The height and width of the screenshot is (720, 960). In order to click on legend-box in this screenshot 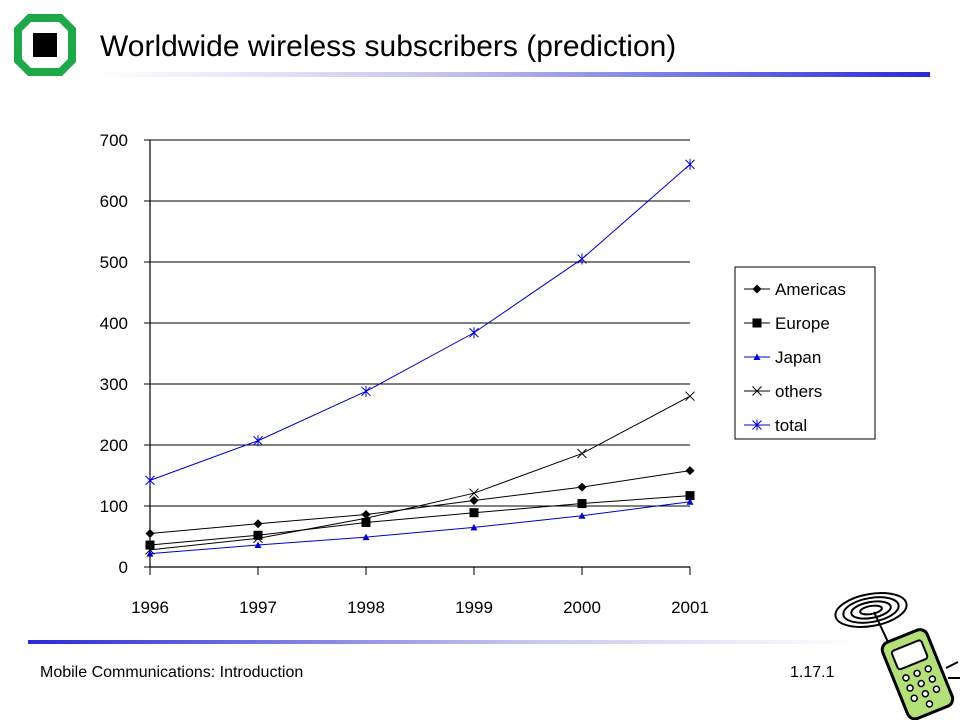, I will do `click(805, 353)`.